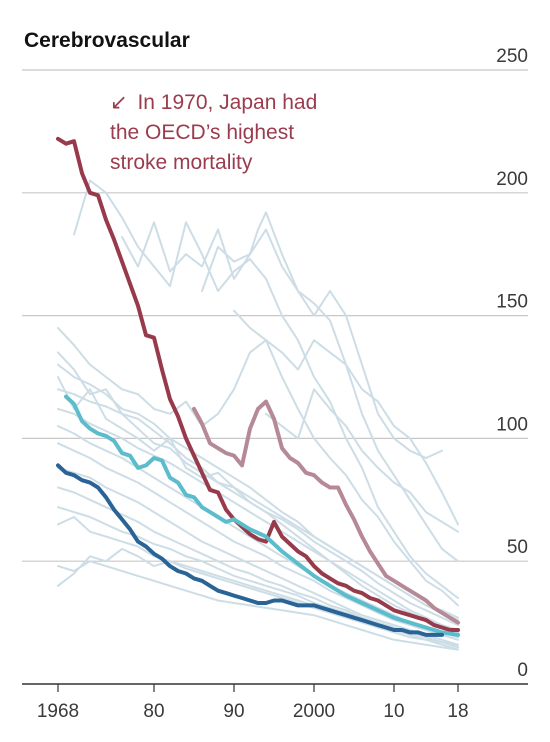 This screenshot has height=742, width=550. Describe the element at coordinates (457, 711) in the screenshot. I see `x-tick-label: 18` at that location.